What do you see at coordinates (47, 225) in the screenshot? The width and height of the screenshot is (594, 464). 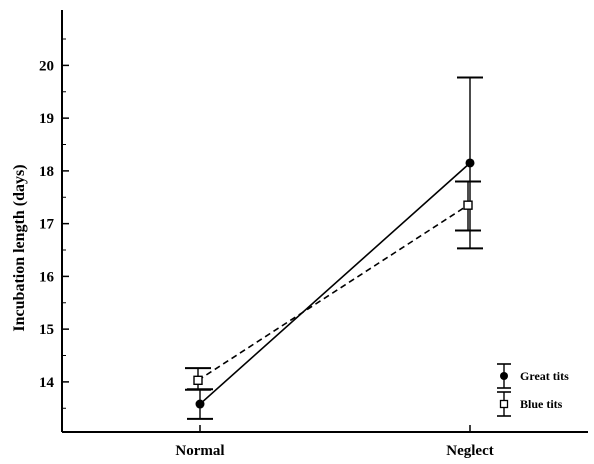 I see `y-tick-label: 17` at bounding box center [47, 225].